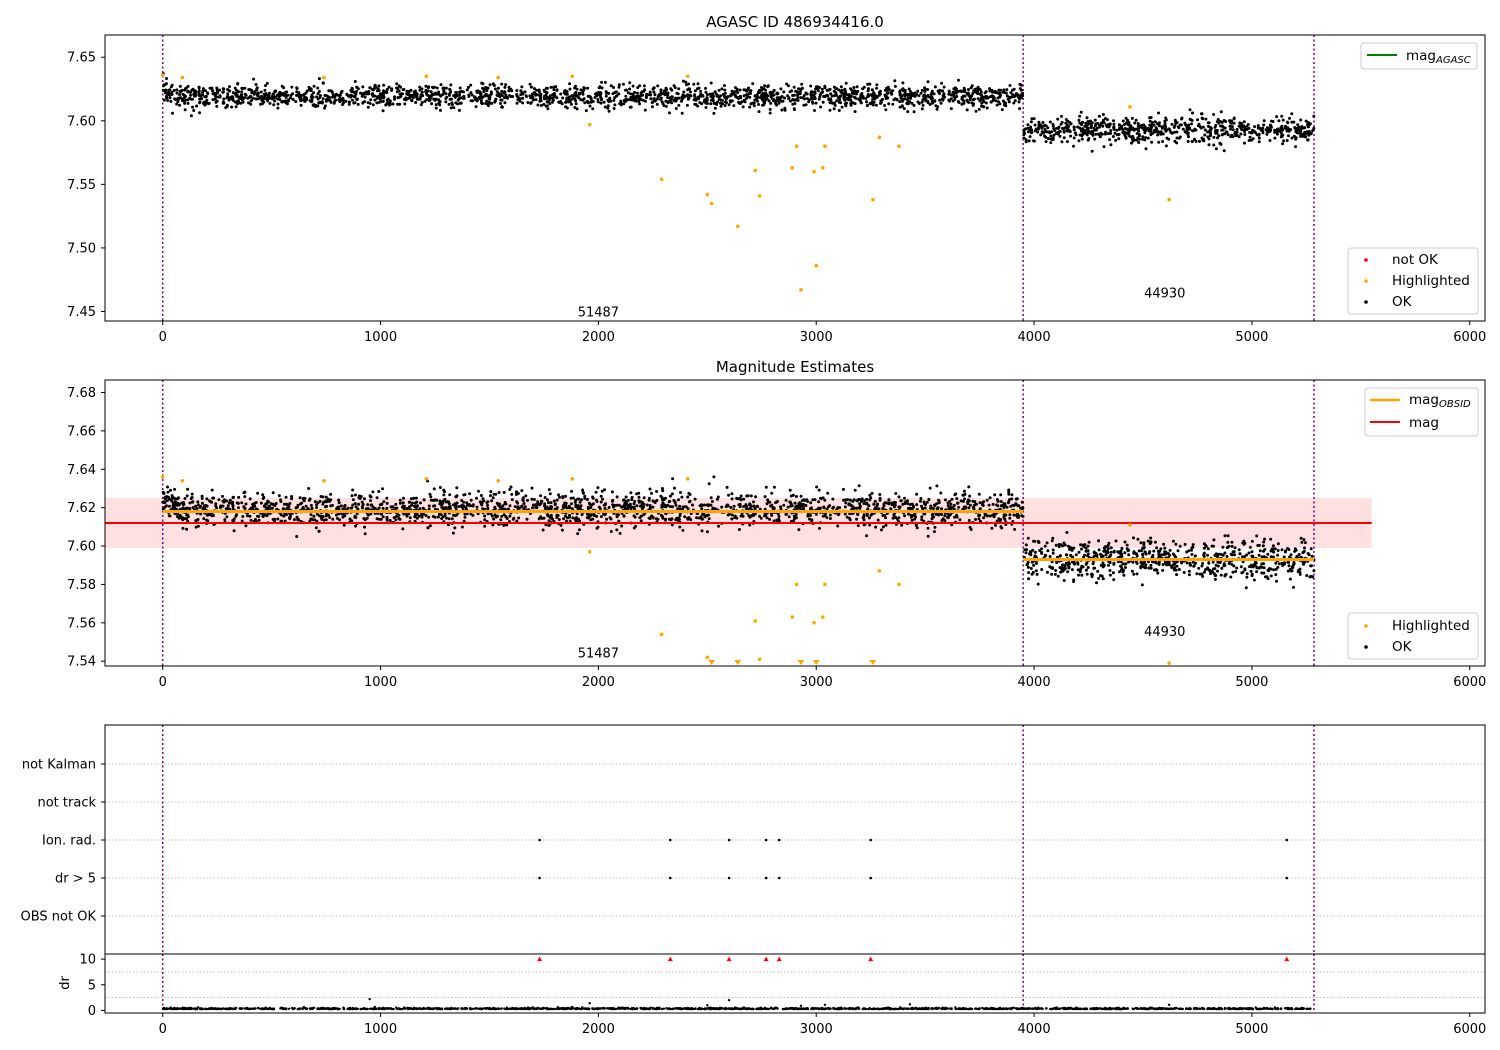  Describe the element at coordinates (661, 179) in the screenshot. I see `highlighted-point` at that location.